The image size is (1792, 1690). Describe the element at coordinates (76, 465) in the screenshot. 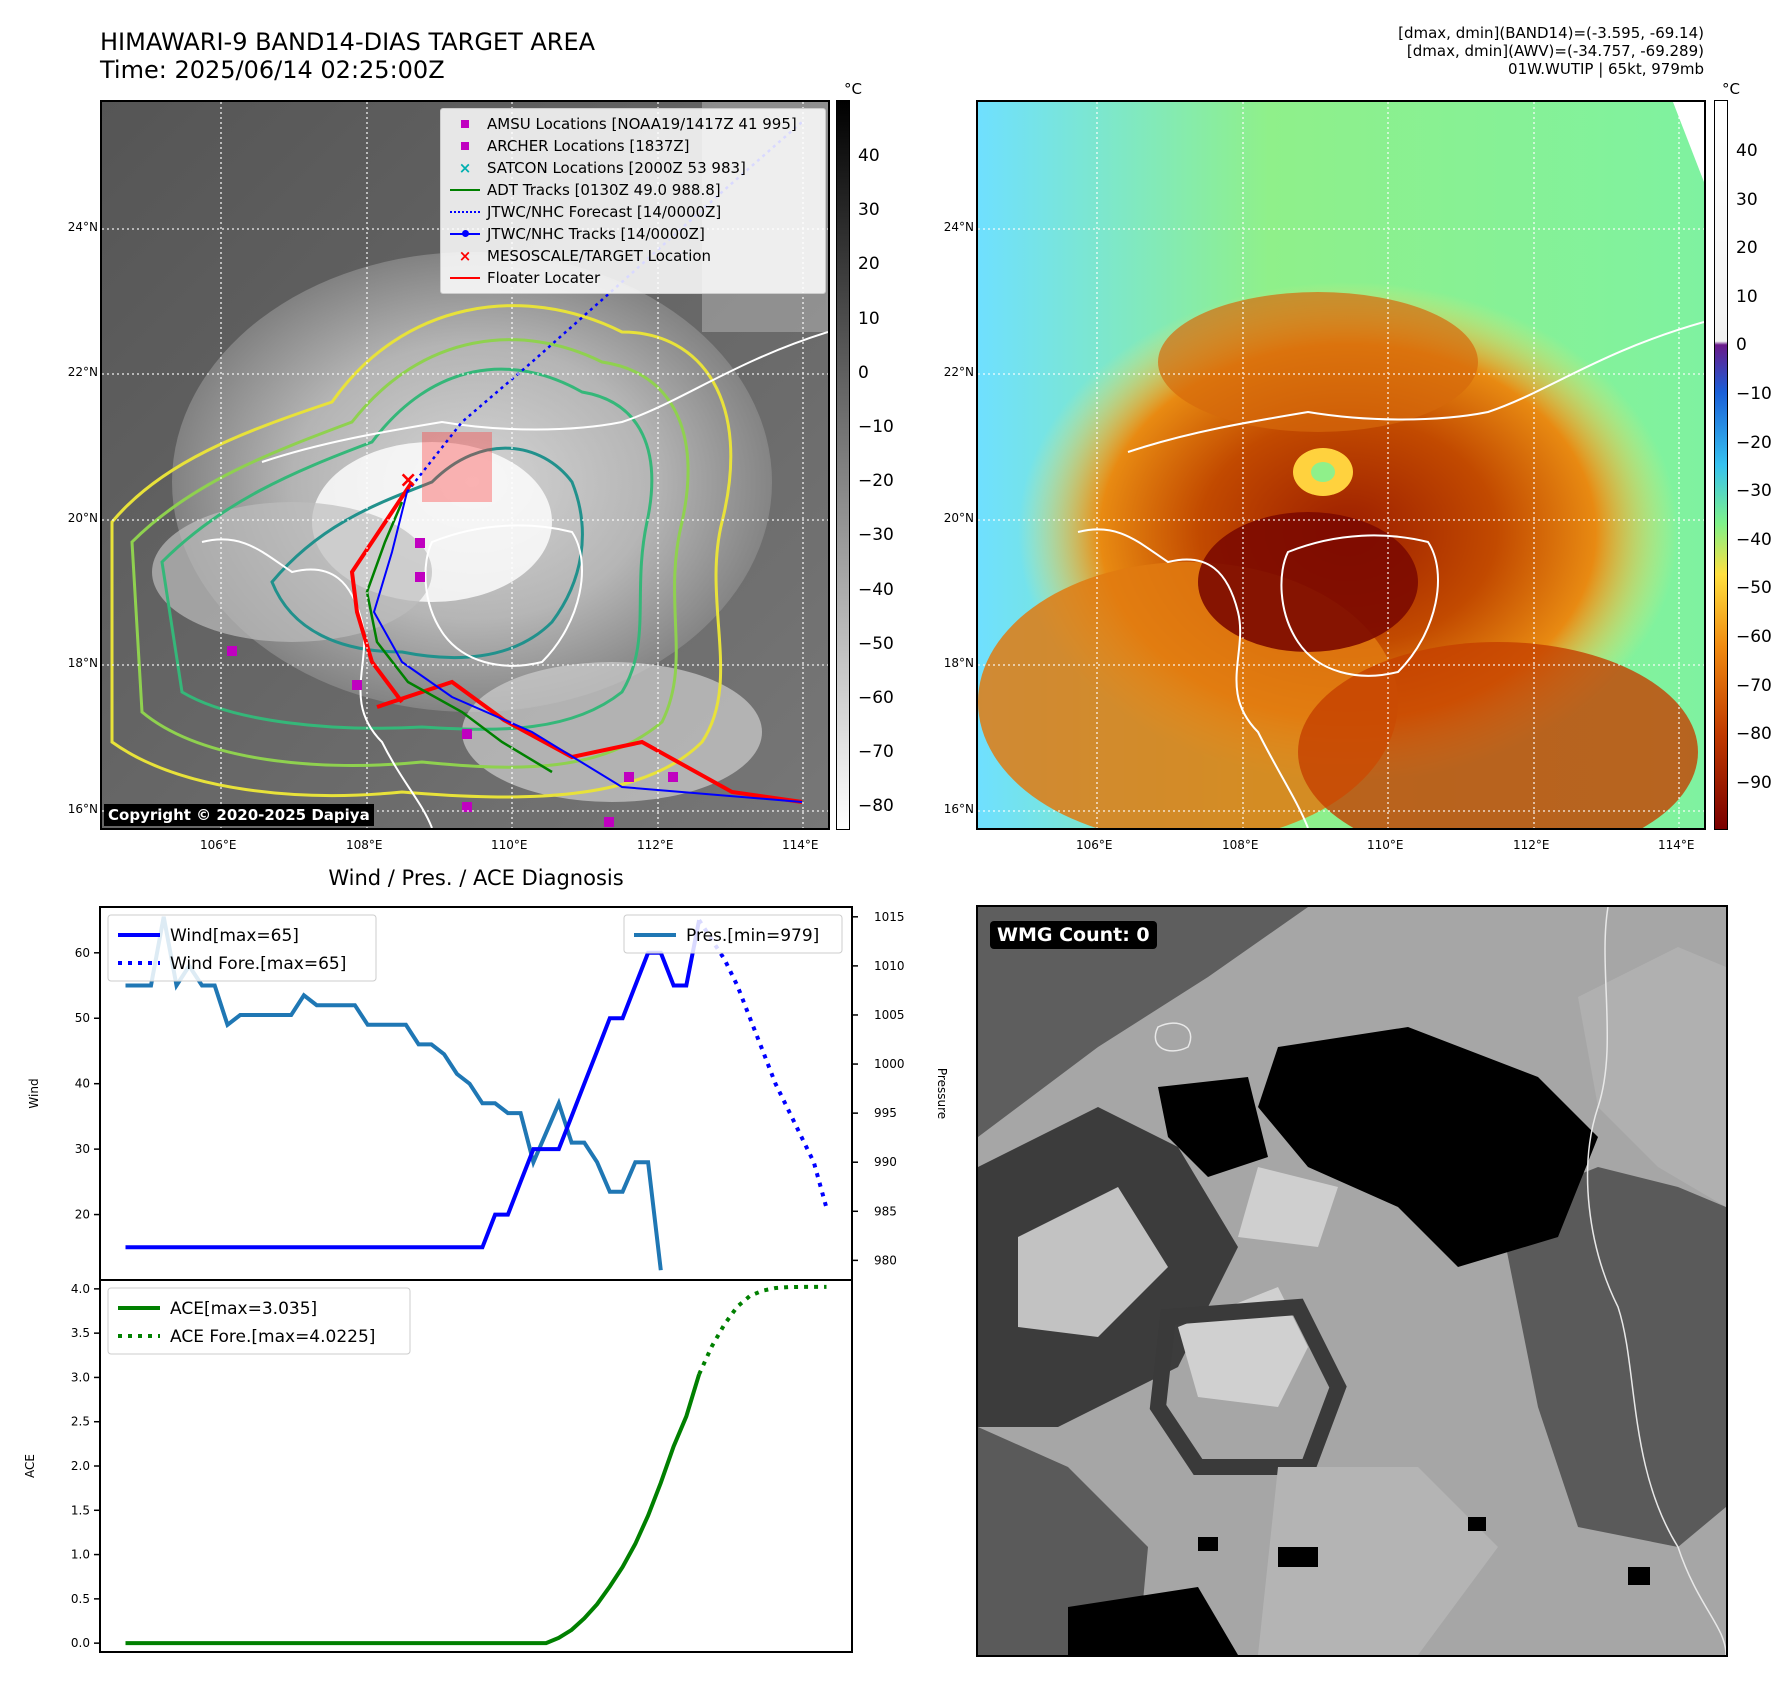

I see `map-left-lat-labels: 24°N 22°N 20°N 18°N 16°N` at that location.